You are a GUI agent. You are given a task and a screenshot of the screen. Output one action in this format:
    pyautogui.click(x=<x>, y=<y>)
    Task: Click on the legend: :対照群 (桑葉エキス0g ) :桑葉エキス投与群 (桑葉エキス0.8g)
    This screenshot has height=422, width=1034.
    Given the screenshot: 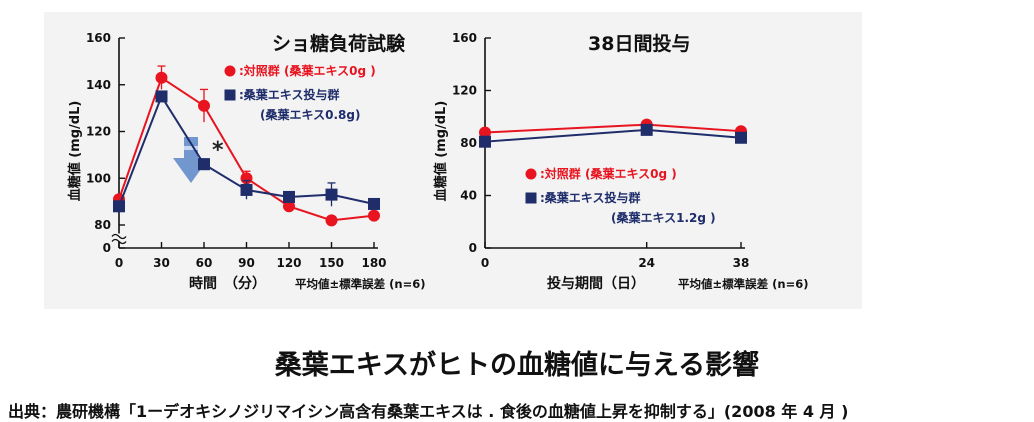 What is the action you would take?
    pyautogui.click(x=300, y=92)
    